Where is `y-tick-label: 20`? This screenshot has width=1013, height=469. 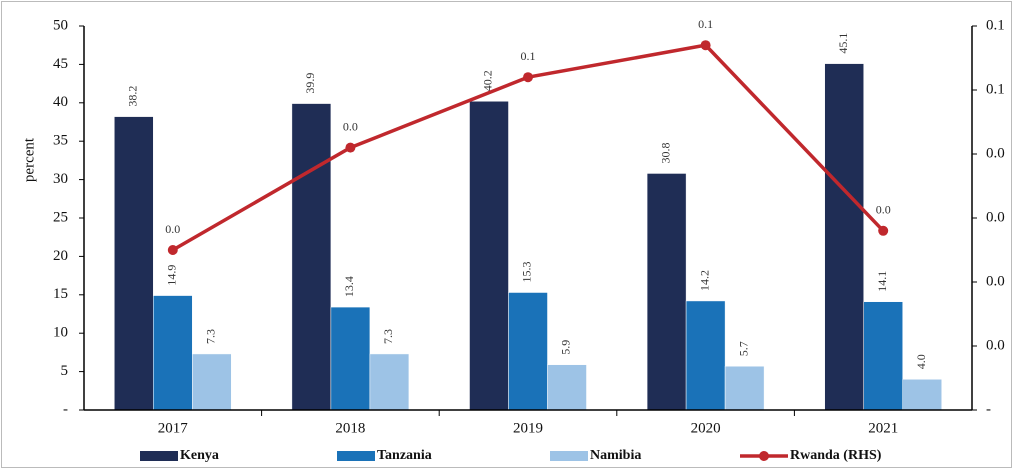 y-tick-label: 20 is located at coordinates (60, 256).